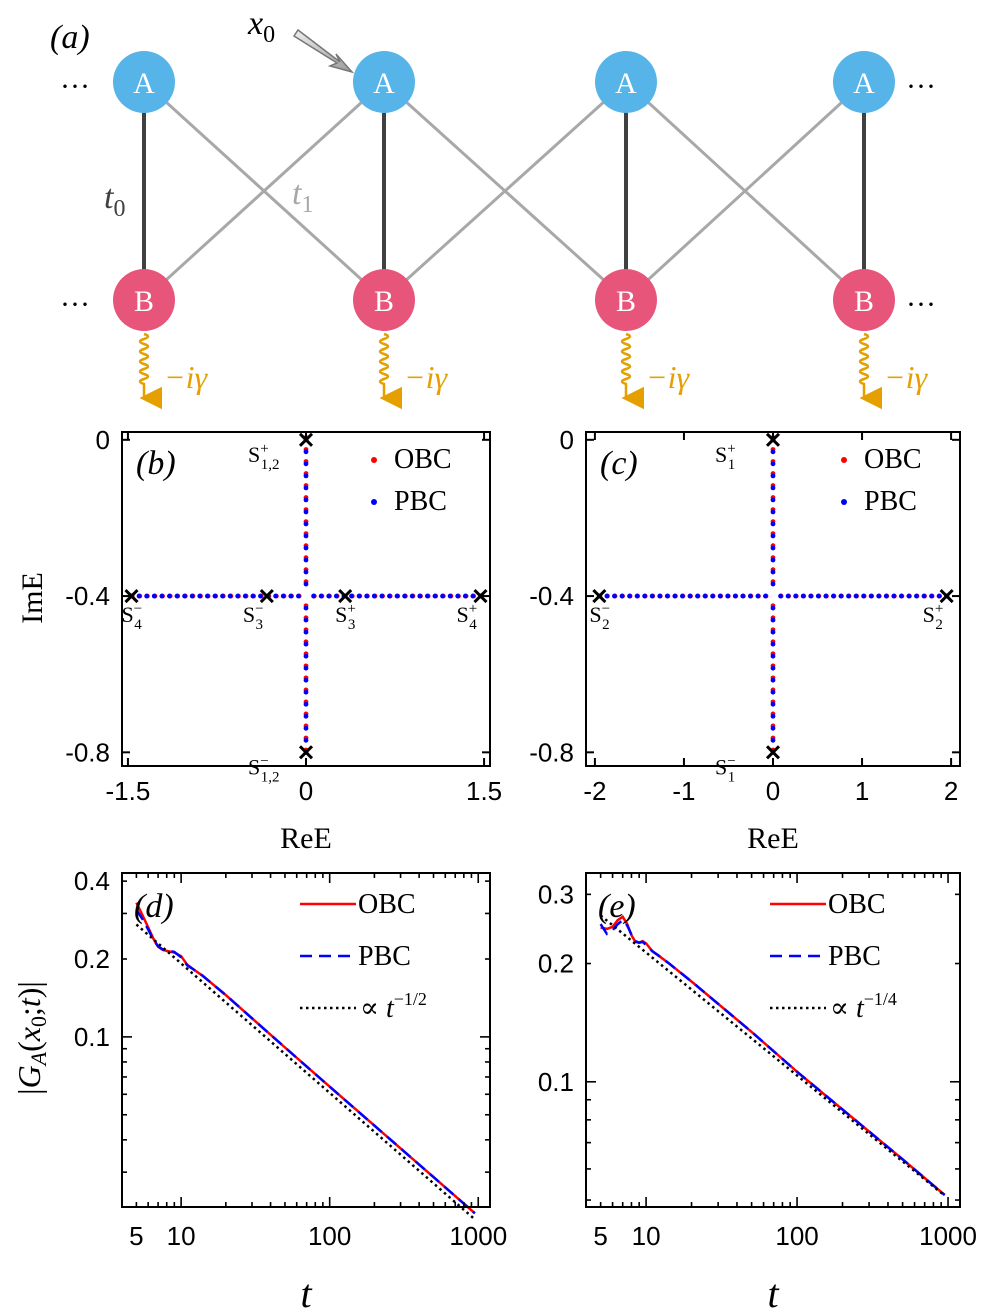  What do you see at coordinates (864, 83) in the screenshot?
I see `site-a-label: A` at bounding box center [864, 83].